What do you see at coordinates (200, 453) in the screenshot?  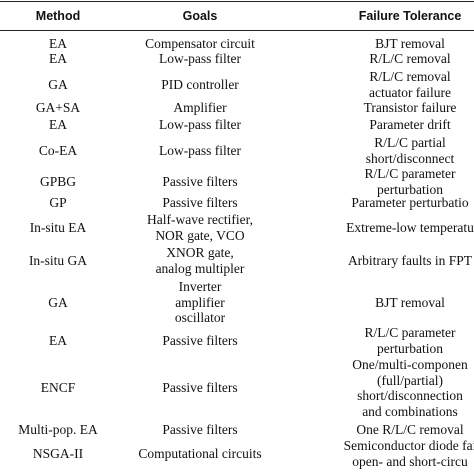 I see `goals-cell: Computational circuits` at bounding box center [200, 453].